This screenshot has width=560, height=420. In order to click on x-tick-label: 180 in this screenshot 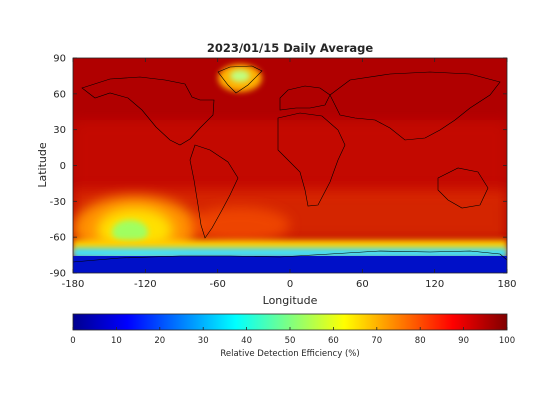, I will do `click(506, 284)`.